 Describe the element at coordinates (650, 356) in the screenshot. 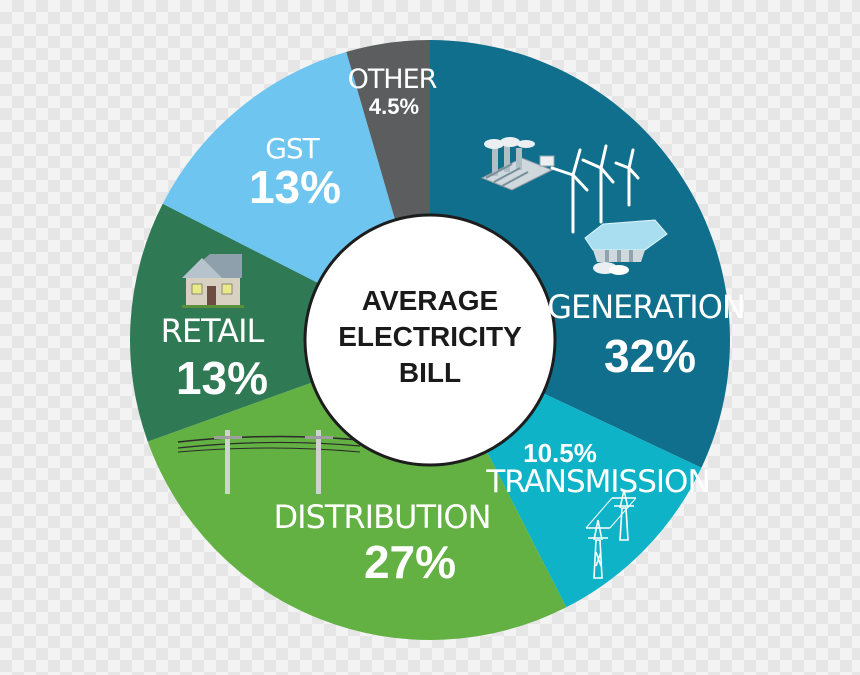

I see `generation-value: 32%` at that location.